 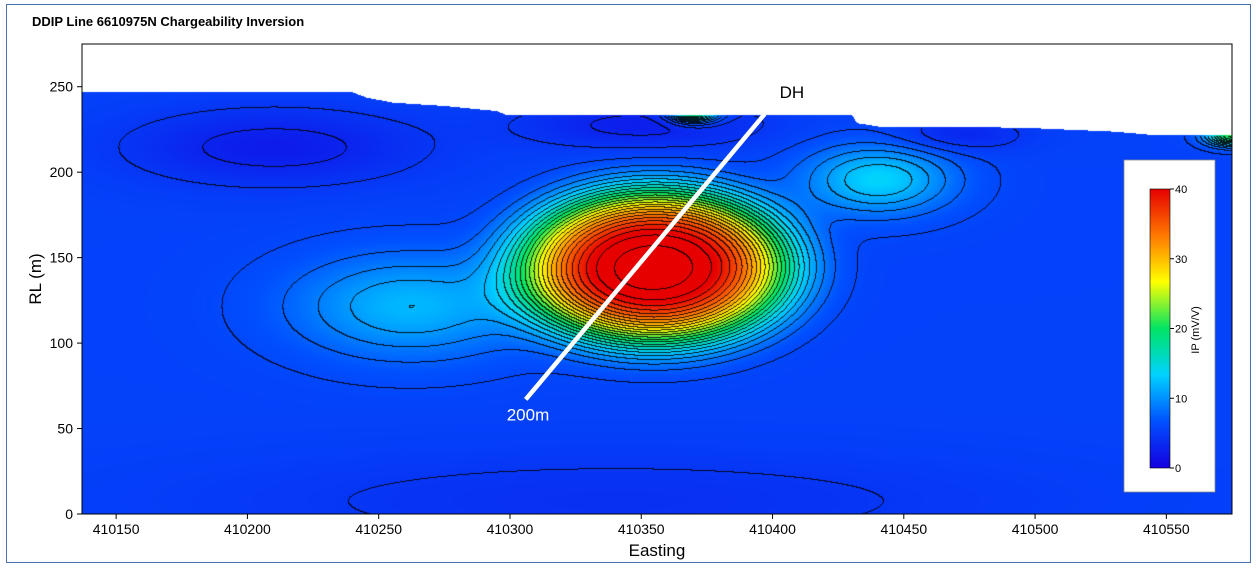 I want to click on x-tick-label: 410400, so click(x=772, y=529).